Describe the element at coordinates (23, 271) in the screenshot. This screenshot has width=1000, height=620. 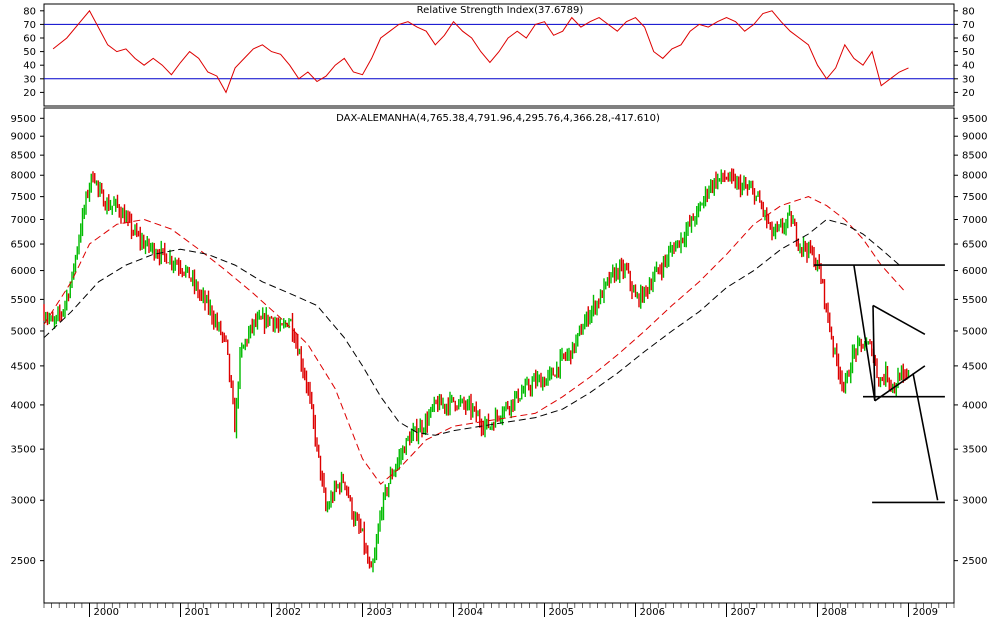
I see `price-tick-label-left: 6000` at that location.